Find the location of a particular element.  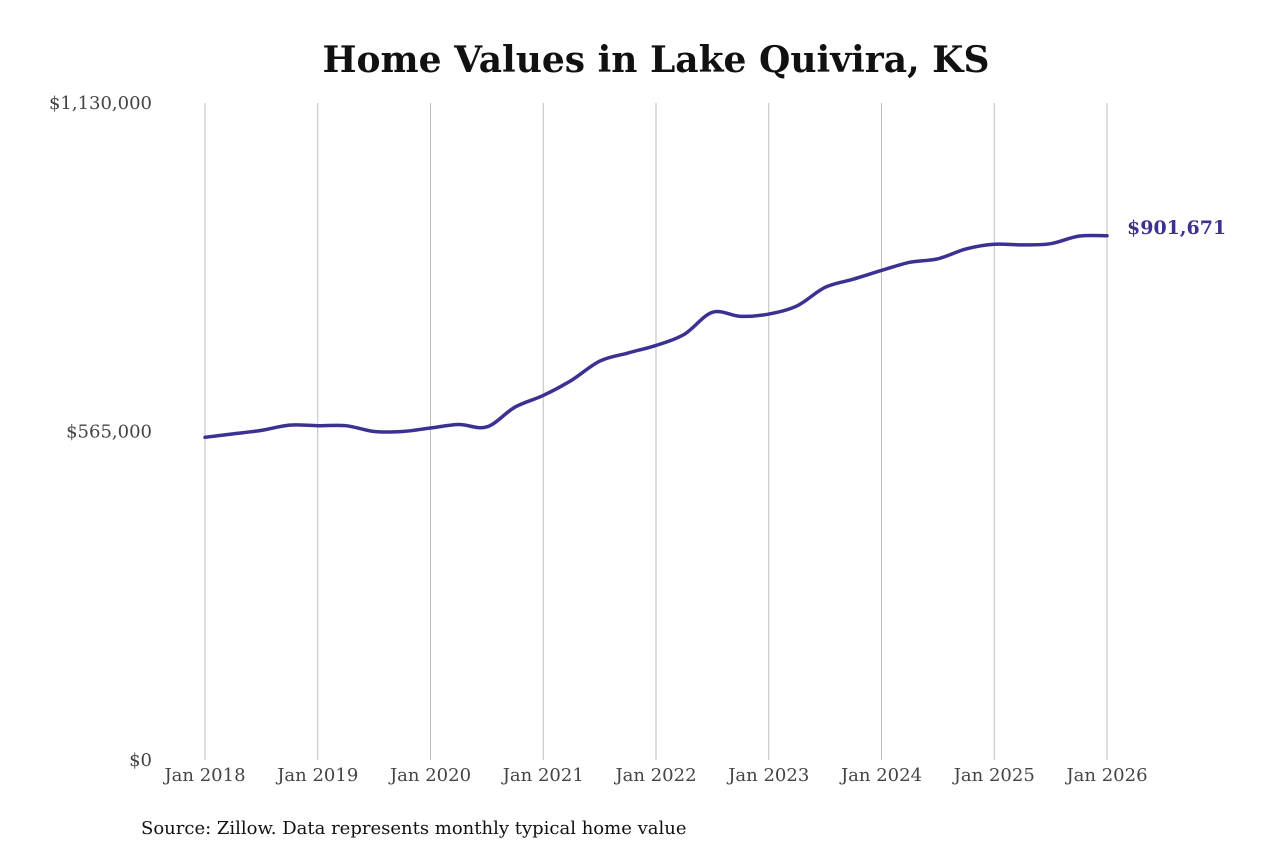

x-tick-label: Jan 2025 is located at coordinates (993, 775).